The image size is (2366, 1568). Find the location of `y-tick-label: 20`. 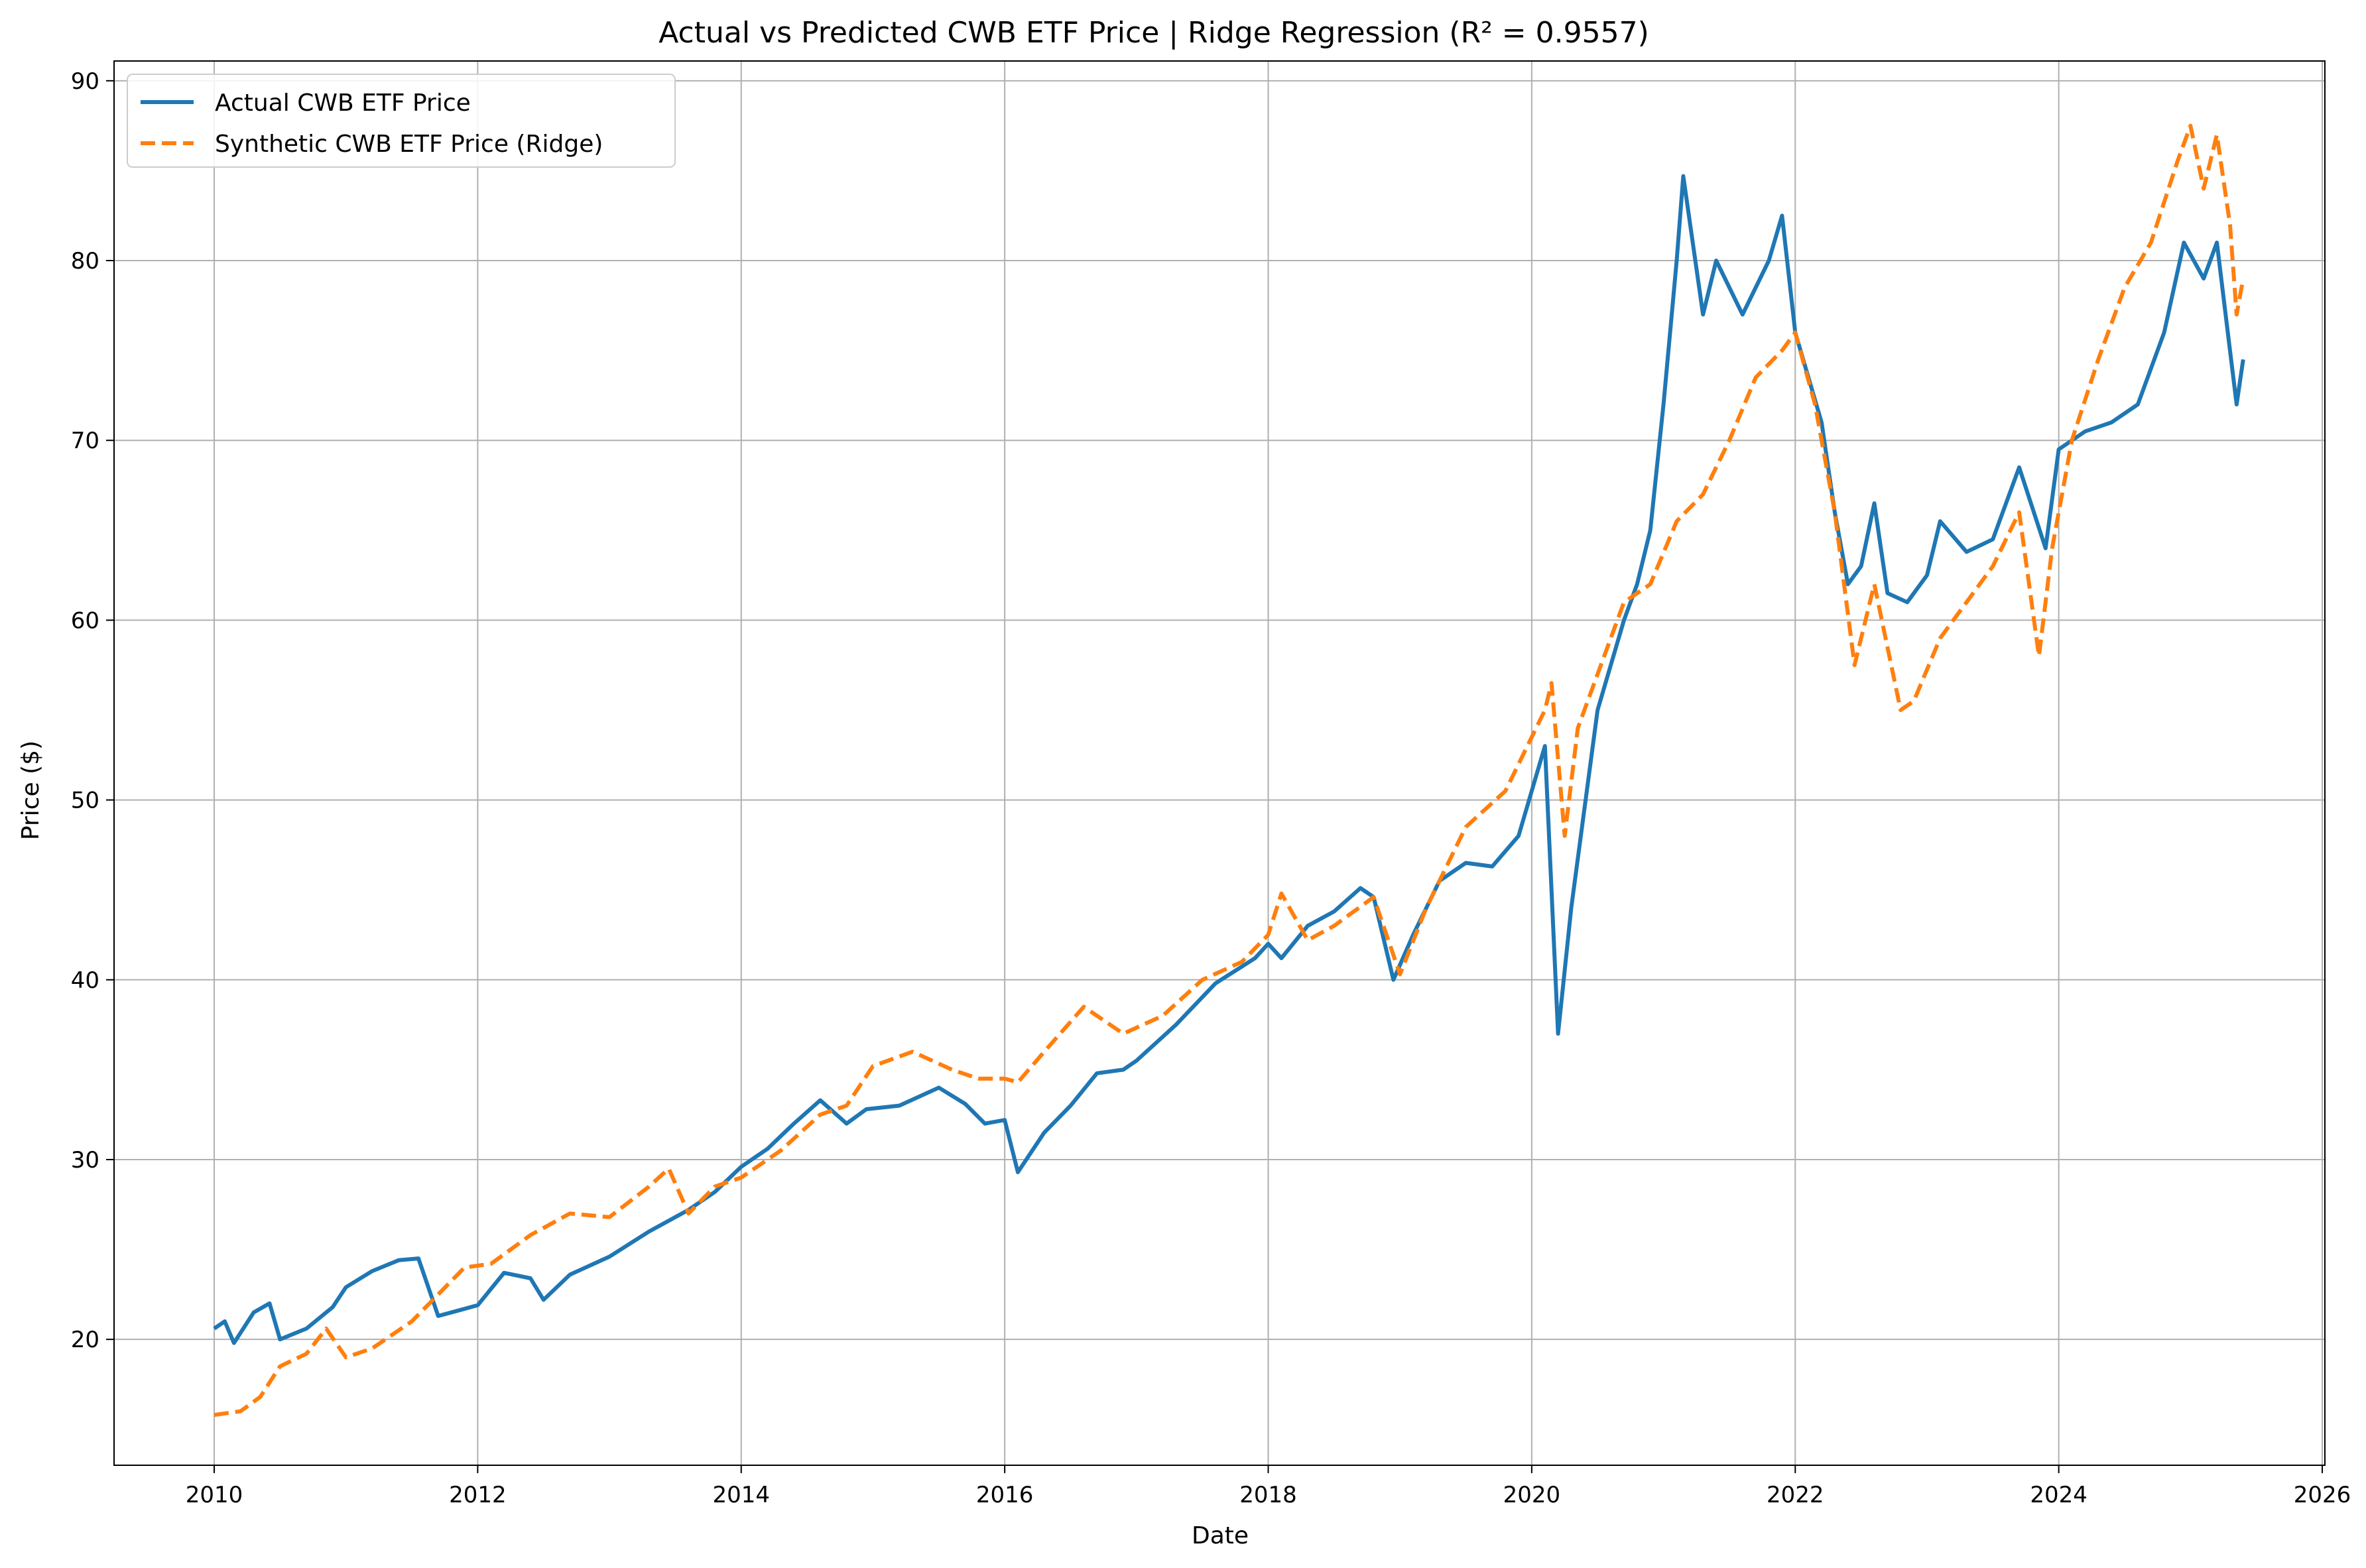

y-tick-label: 20 is located at coordinates (85, 1340).